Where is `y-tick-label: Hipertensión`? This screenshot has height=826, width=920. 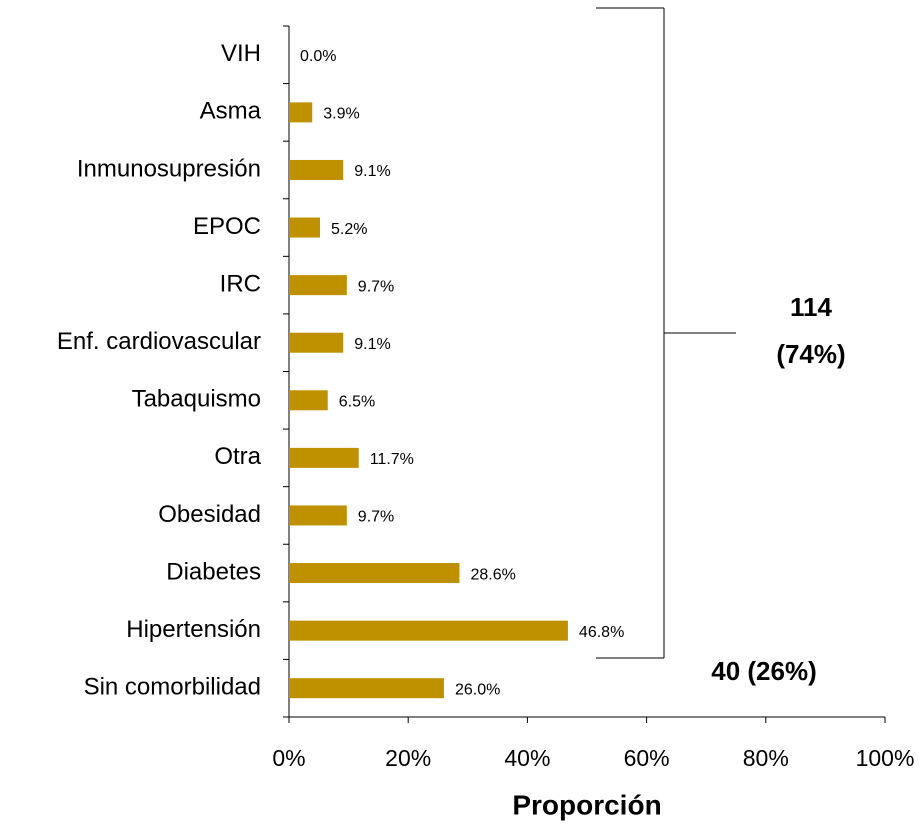 y-tick-label: Hipertensión is located at coordinates (193, 629).